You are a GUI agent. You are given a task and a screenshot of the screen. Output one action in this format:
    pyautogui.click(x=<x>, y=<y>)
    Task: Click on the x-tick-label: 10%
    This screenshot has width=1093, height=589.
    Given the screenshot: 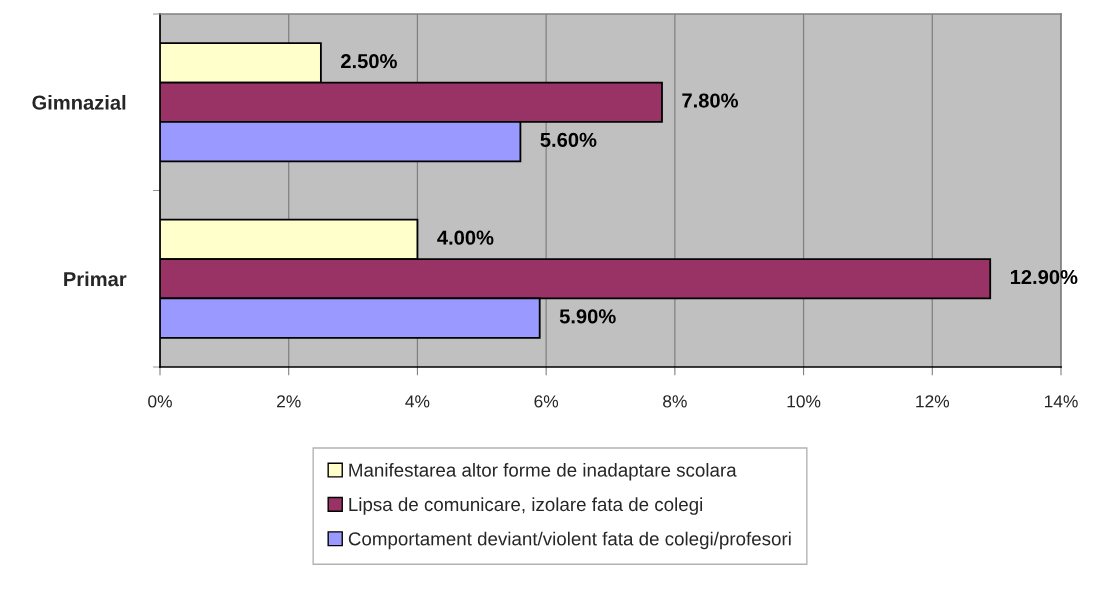 What is the action you would take?
    pyautogui.click(x=804, y=401)
    